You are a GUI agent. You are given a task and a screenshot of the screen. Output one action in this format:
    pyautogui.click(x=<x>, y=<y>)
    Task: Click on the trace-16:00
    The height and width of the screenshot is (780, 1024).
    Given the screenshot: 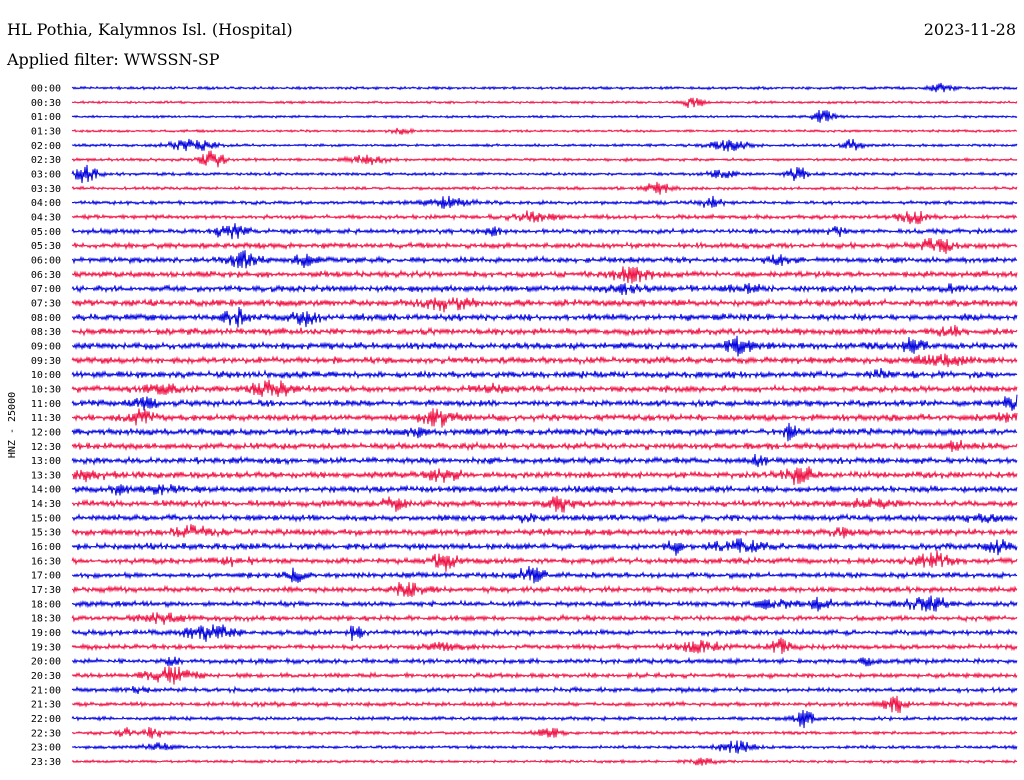 What is the action you would take?
    pyautogui.click(x=544, y=547)
    